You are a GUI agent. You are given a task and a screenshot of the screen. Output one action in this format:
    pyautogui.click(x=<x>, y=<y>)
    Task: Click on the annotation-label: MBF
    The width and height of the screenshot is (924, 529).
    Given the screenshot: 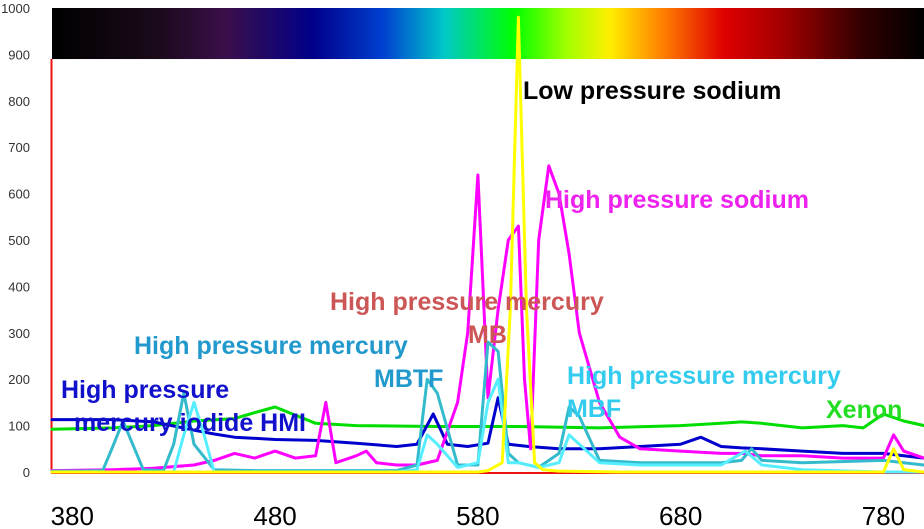 What is the action you would take?
    pyautogui.click(x=594, y=409)
    